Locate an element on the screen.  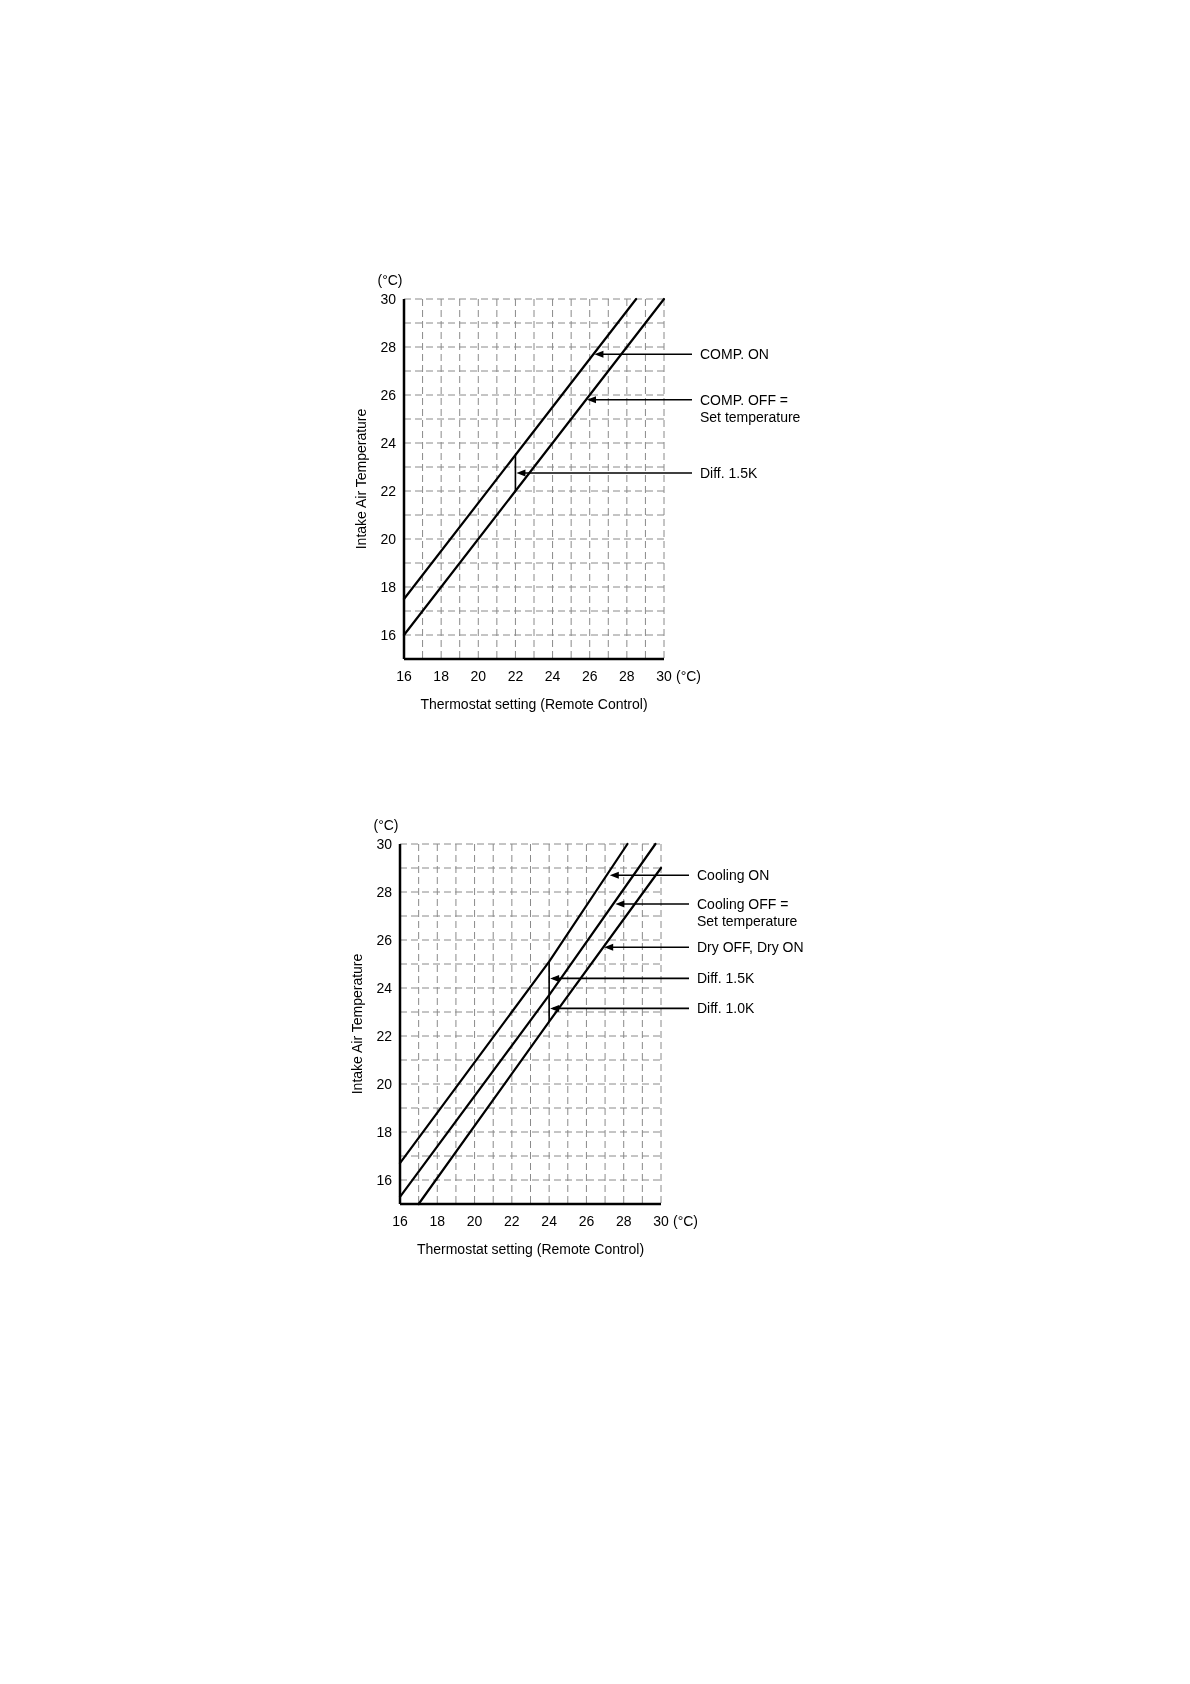
text: Diff. 1.0K is located at coordinates (726, 1008).